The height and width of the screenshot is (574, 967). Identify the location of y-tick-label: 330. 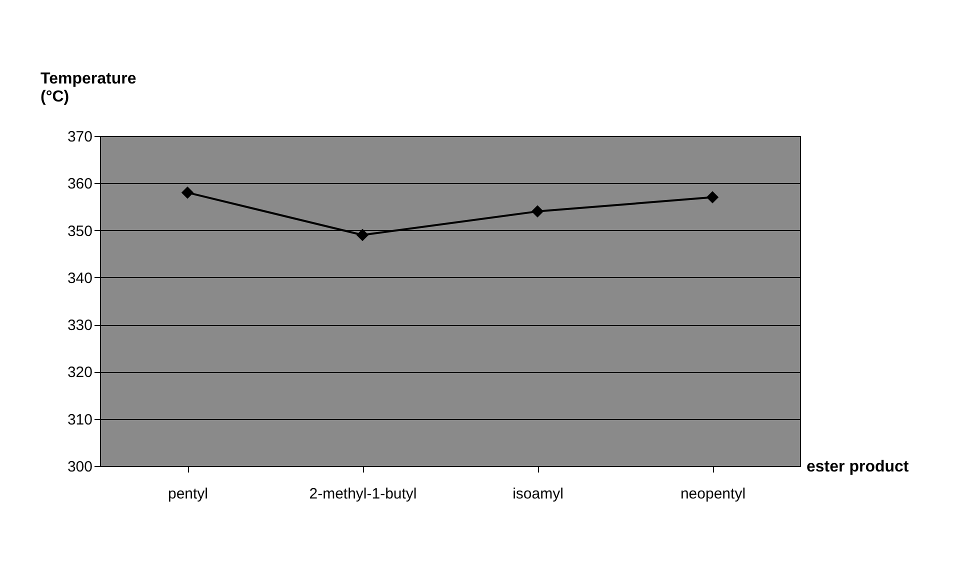
(79, 325).